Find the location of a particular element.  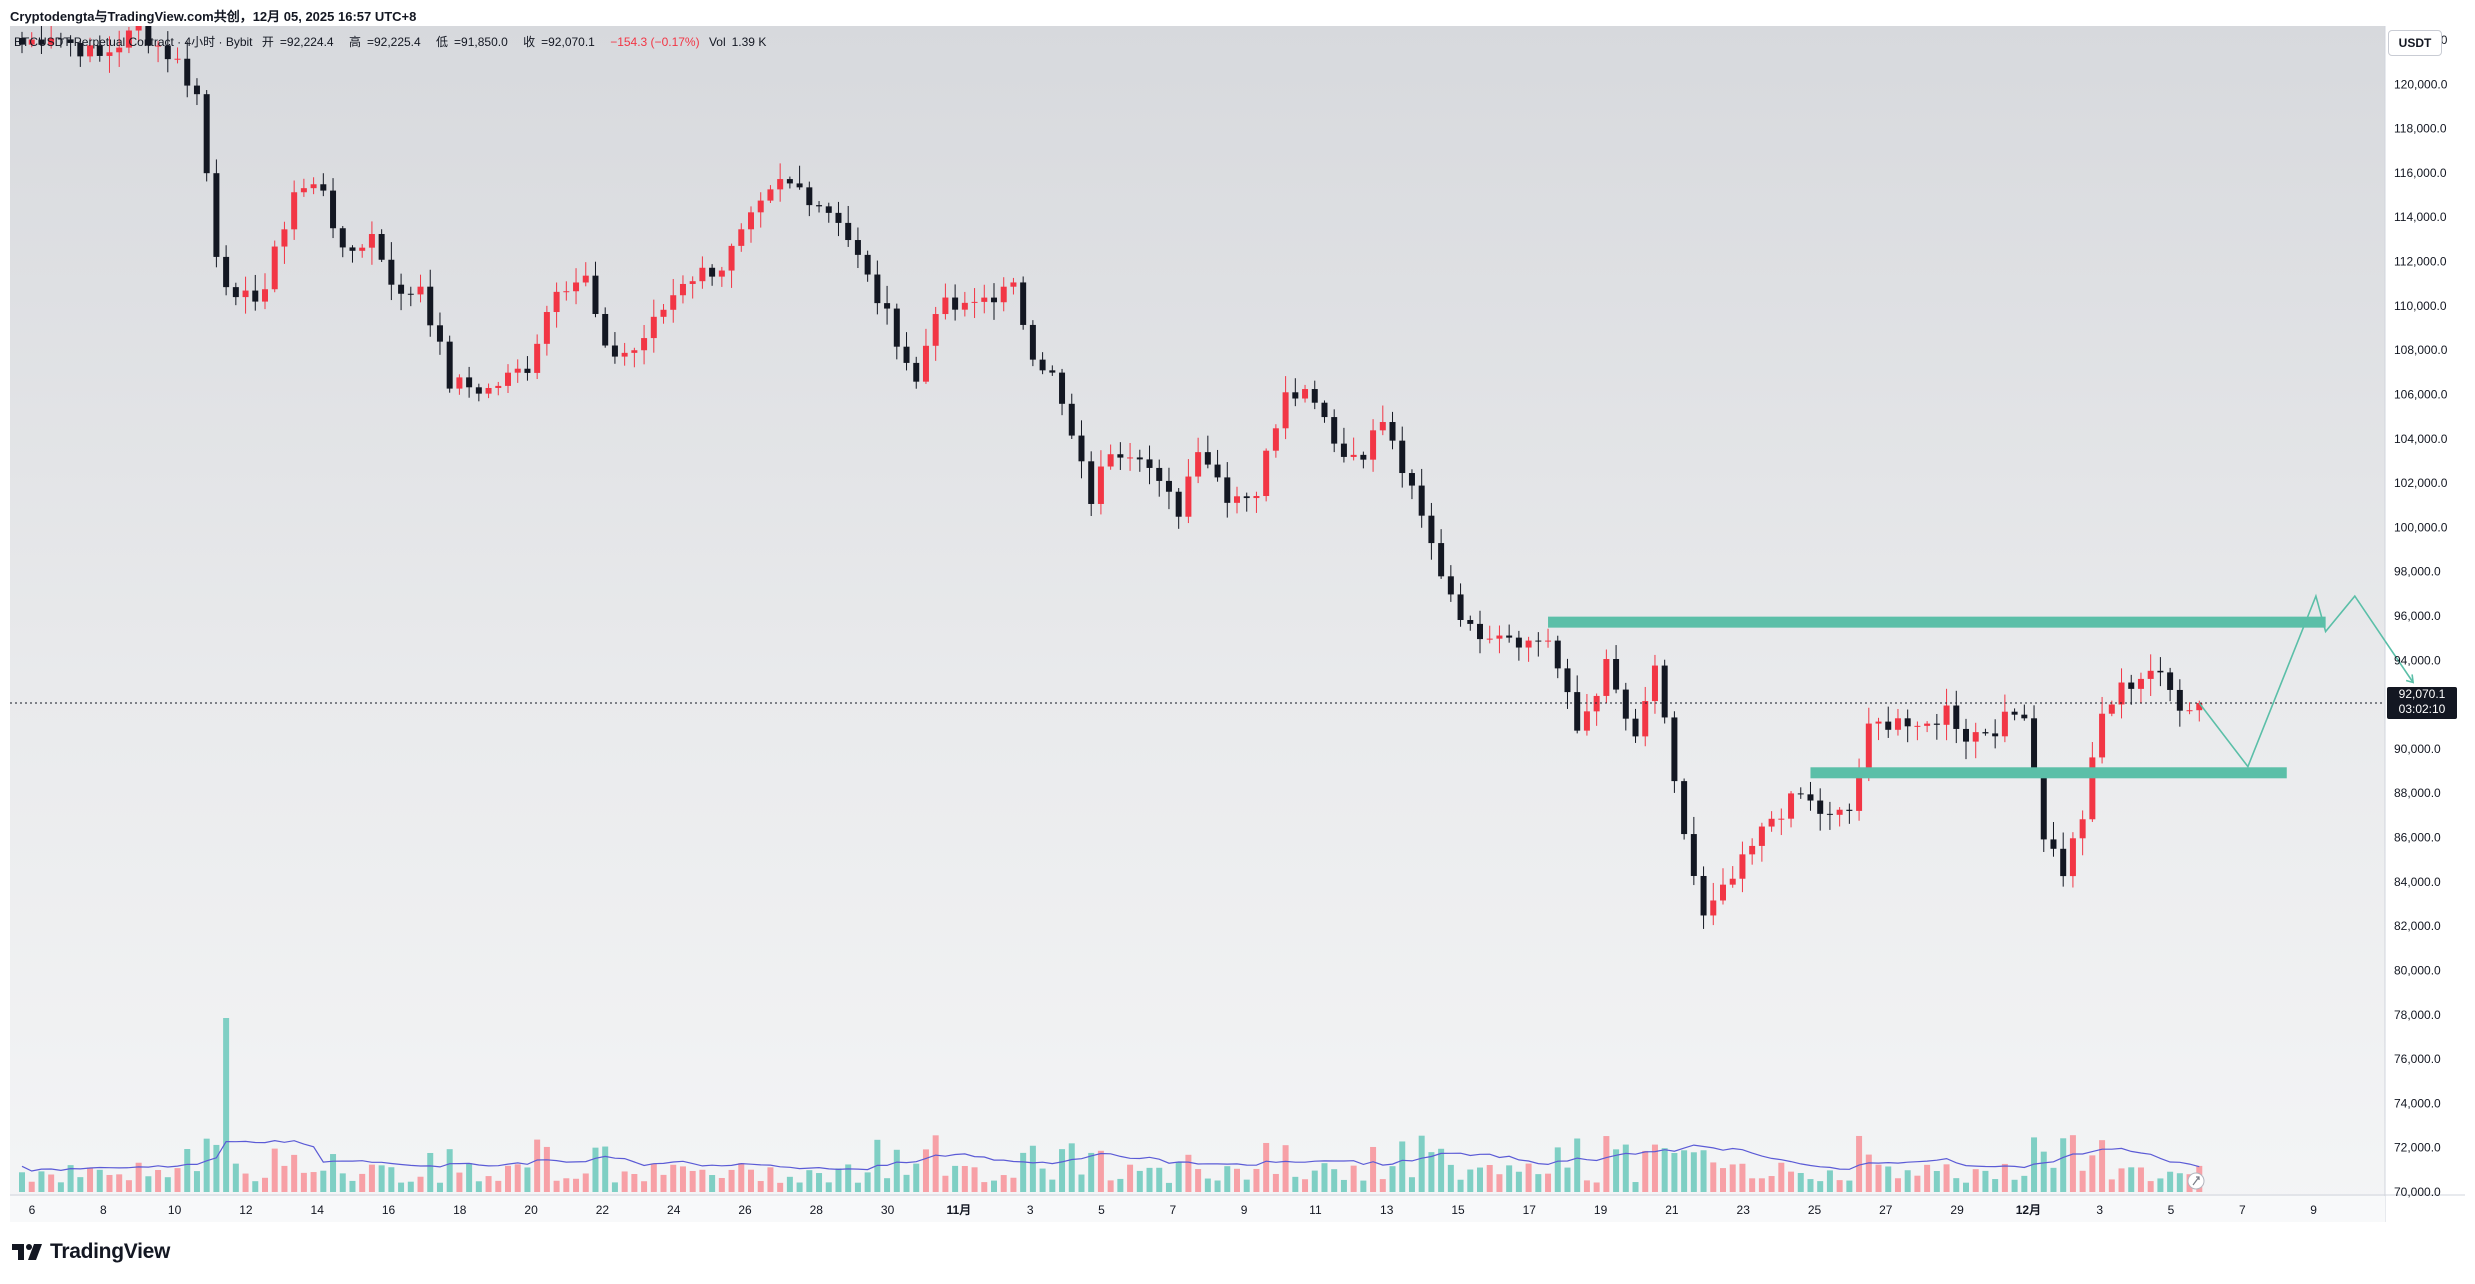

price-tick-label: 84,000.0 is located at coordinates (2417, 882).